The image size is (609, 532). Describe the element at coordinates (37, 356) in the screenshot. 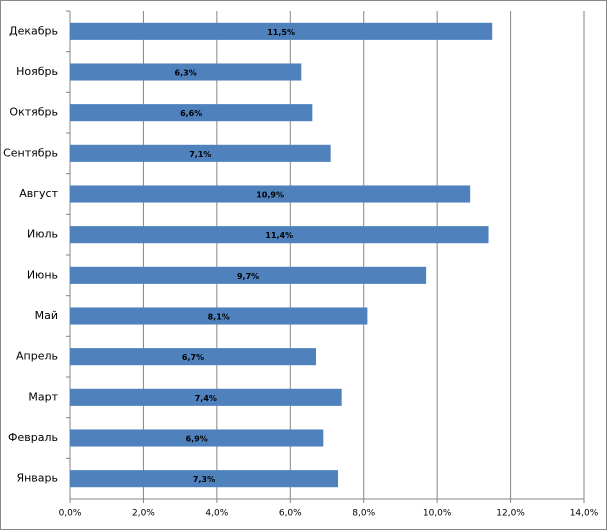

I see `y-tick-label: Апрель` at that location.